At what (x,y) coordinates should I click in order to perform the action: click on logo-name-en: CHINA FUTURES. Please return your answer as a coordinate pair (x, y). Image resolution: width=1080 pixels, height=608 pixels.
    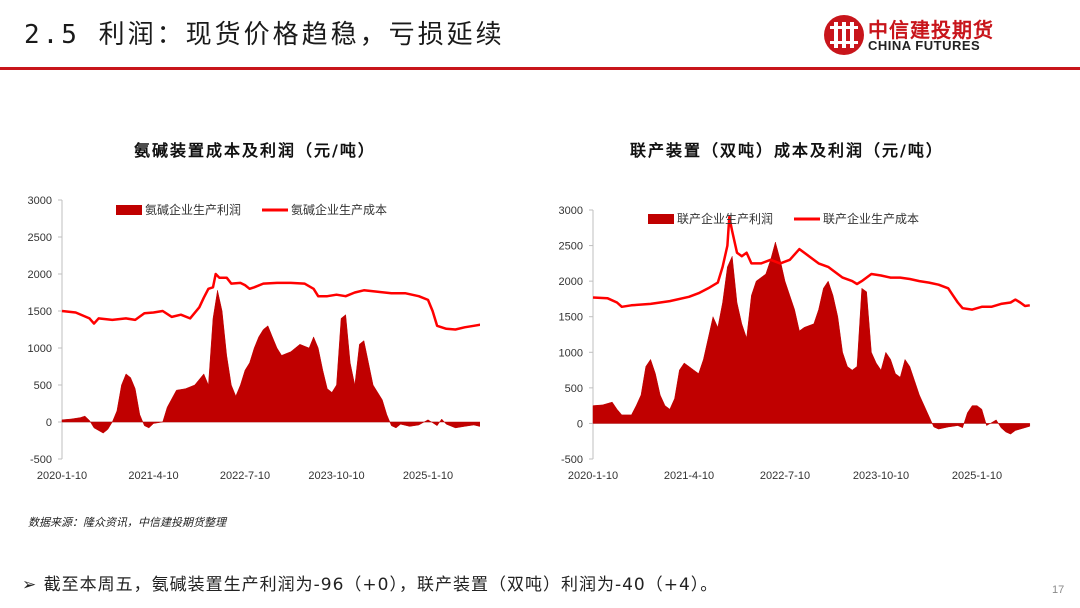
    Looking at the image, I should click on (924, 45).